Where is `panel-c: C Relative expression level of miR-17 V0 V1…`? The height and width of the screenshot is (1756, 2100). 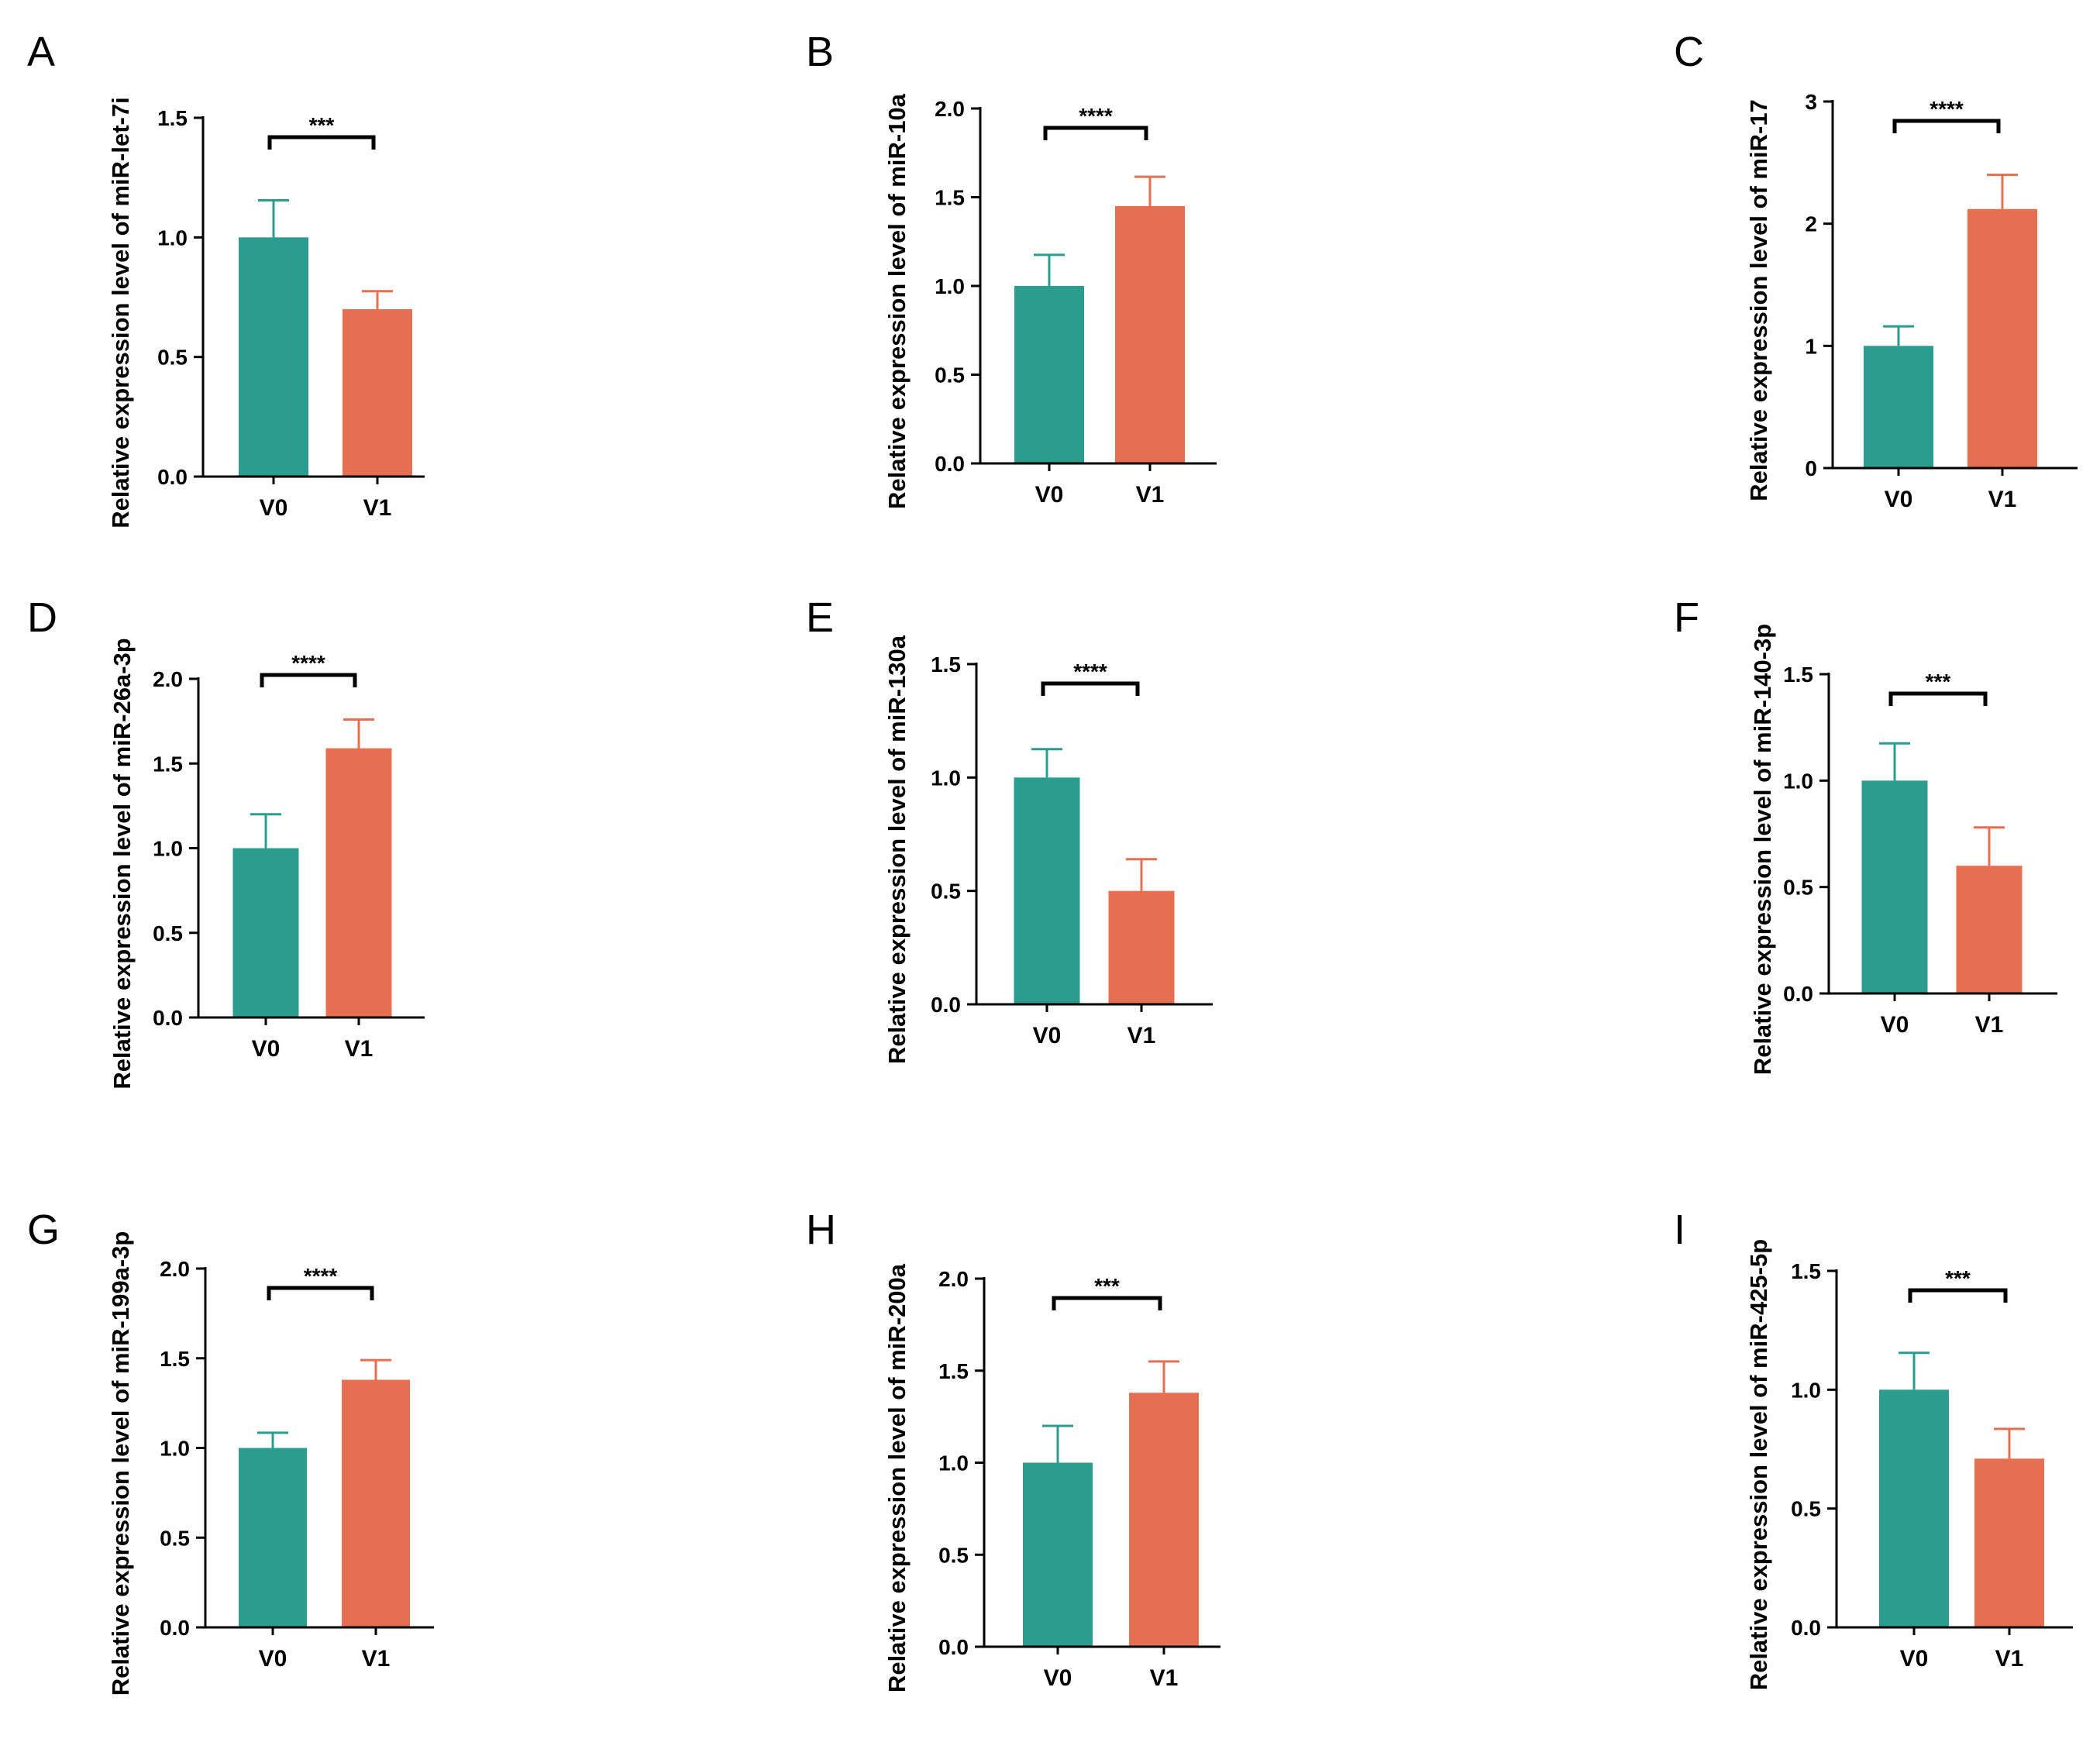 panel-c: C Relative expression level of miR-17 V0 V1… is located at coordinates (1876, 270).